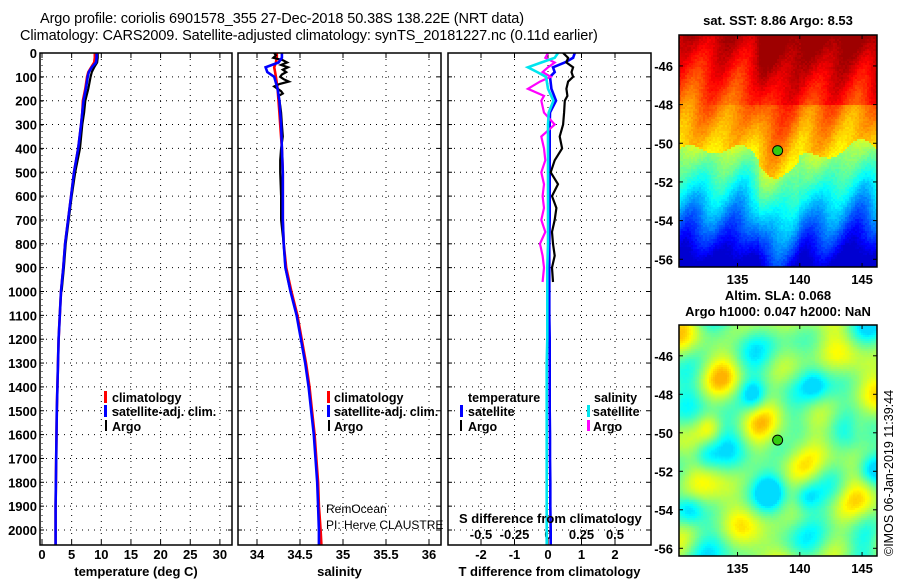  What do you see at coordinates (299, 554) in the screenshot?
I see `x-tick-label: 34.5` at bounding box center [299, 554].